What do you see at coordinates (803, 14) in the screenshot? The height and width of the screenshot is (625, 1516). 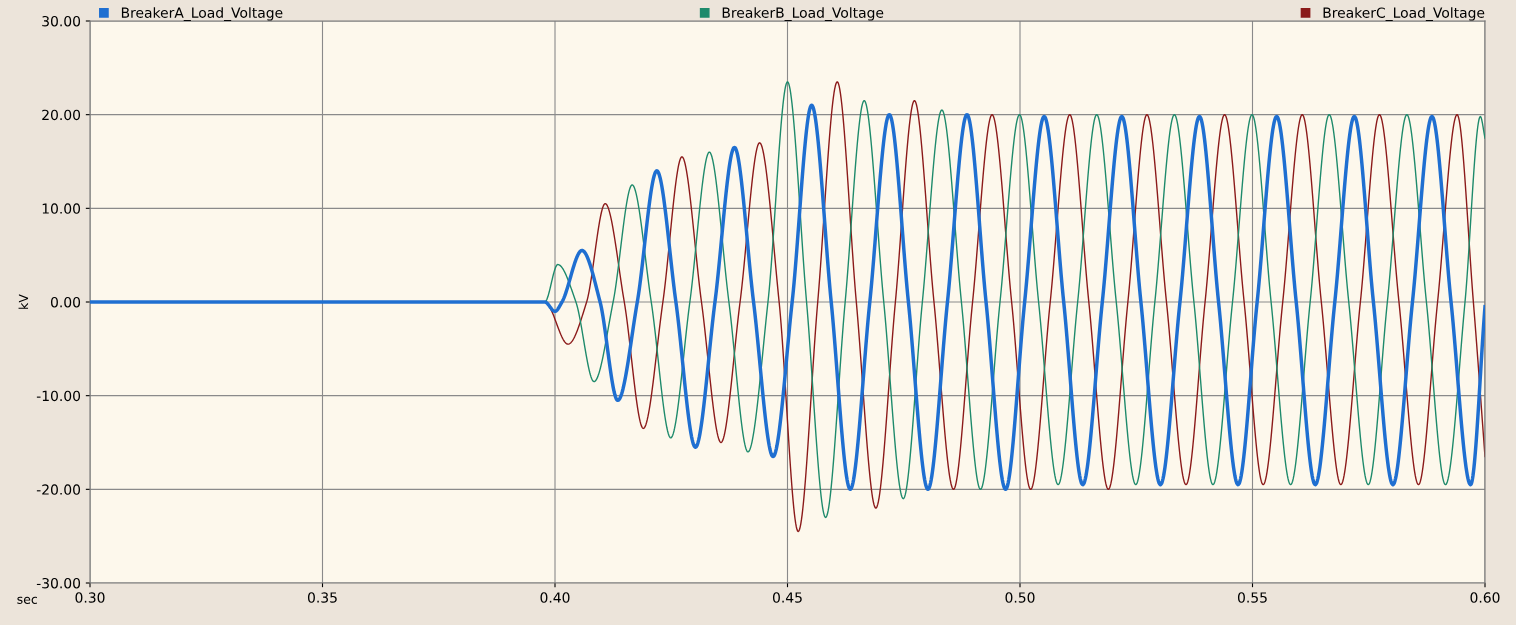 I see `legend-label: BreakerB_Load_Voltage` at bounding box center [803, 14].